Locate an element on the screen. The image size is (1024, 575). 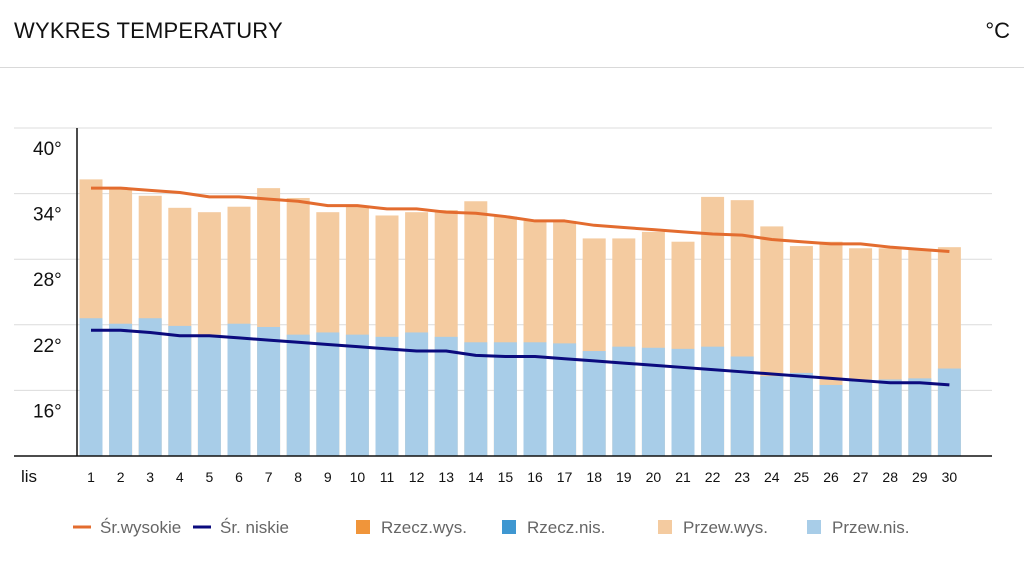
legend-label: Śr. niskie is located at coordinates (254, 527).